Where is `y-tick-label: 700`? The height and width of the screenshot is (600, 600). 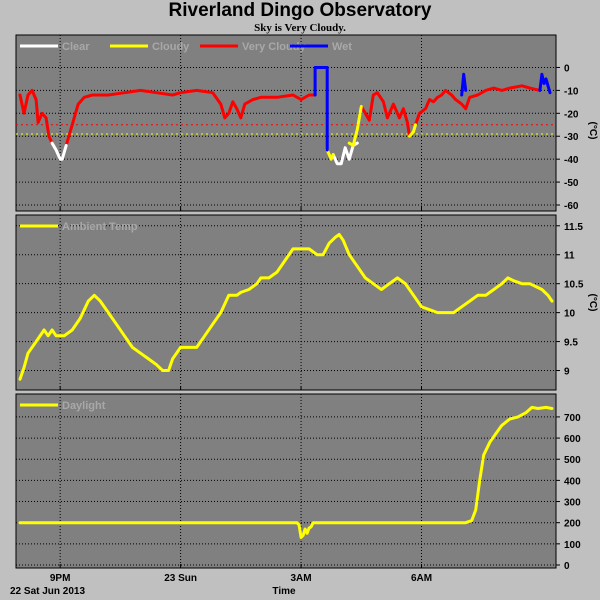 y-tick-label: 700 is located at coordinates (572, 418).